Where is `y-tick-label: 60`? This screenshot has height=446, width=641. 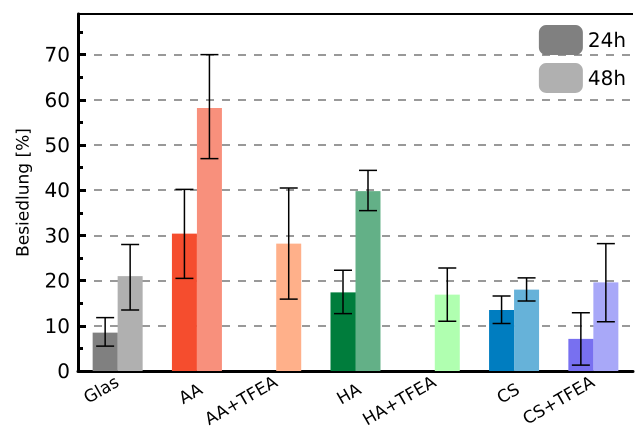
y-tick-label: 60 is located at coordinates (57, 100).